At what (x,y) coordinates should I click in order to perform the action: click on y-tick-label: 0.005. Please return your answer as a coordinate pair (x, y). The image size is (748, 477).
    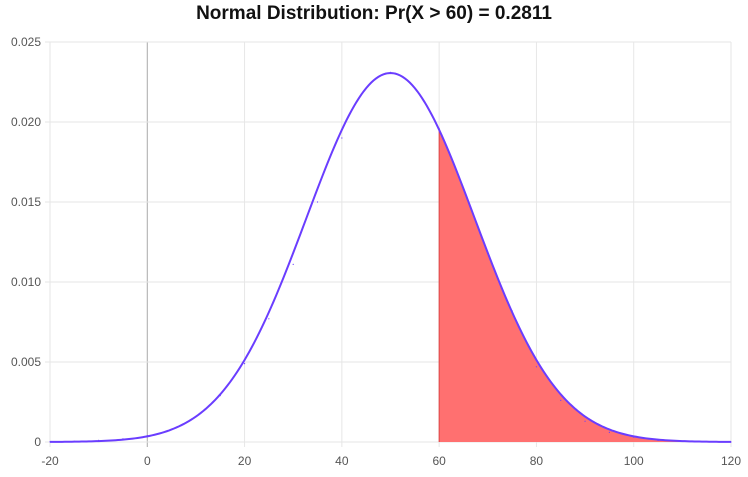
    Looking at the image, I should click on (26, 362).